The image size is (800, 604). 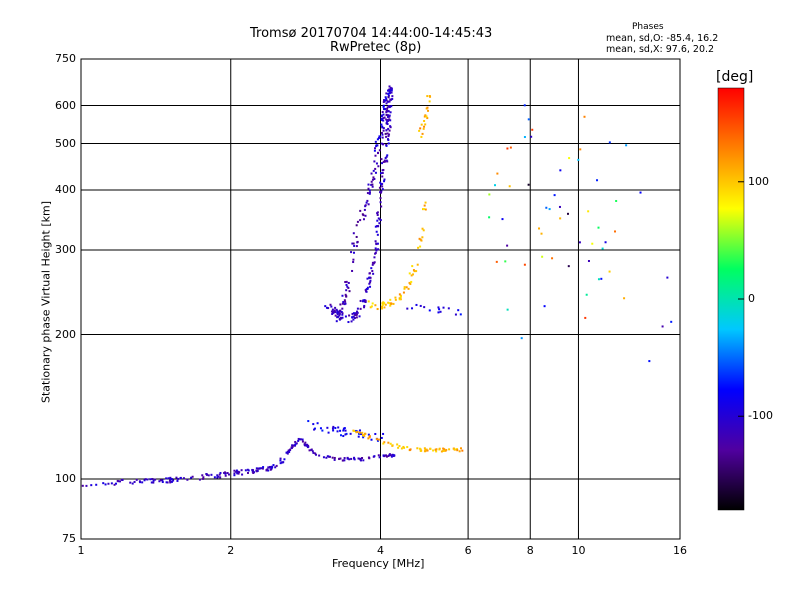 I want to click on x-axis-label: Frequency [MHz], so click(x=378, y=563).